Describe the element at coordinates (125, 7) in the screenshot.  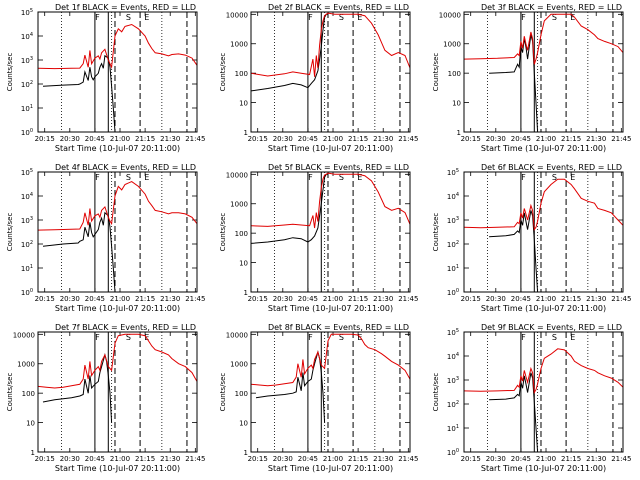
I see `chart-title: Det 1f BLACK = Events, RED = LLD` at that location.